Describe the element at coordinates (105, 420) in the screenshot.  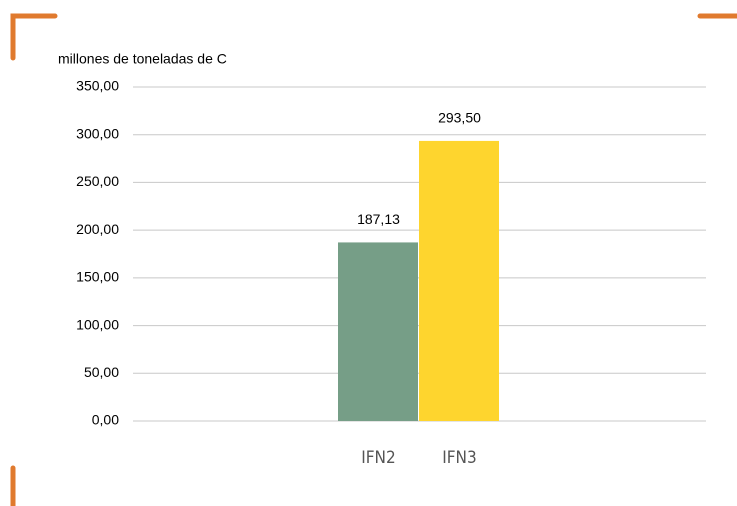
I see `y-tick-label: 0,00` at that location.